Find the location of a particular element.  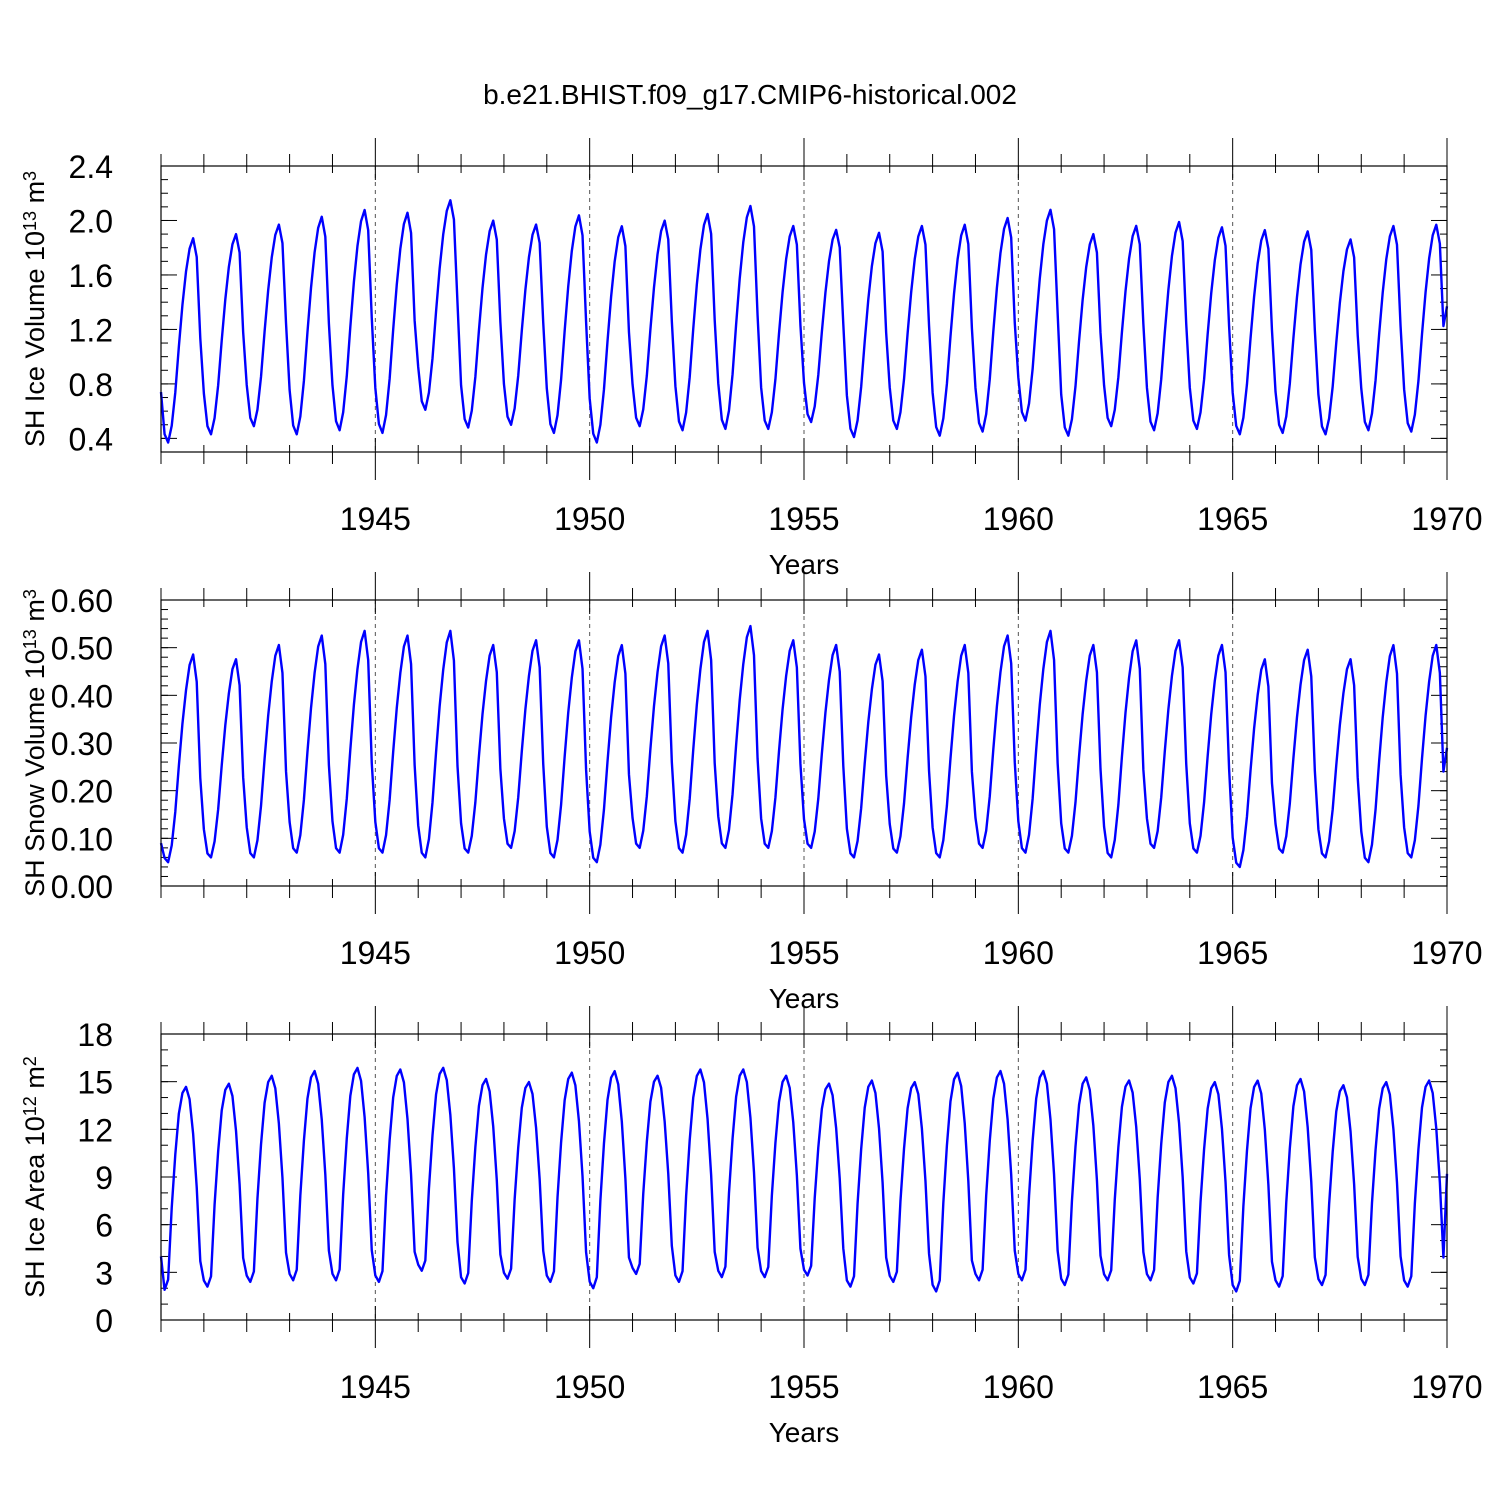

y-tick-label: 12 is located at coordinates (95, 1130).